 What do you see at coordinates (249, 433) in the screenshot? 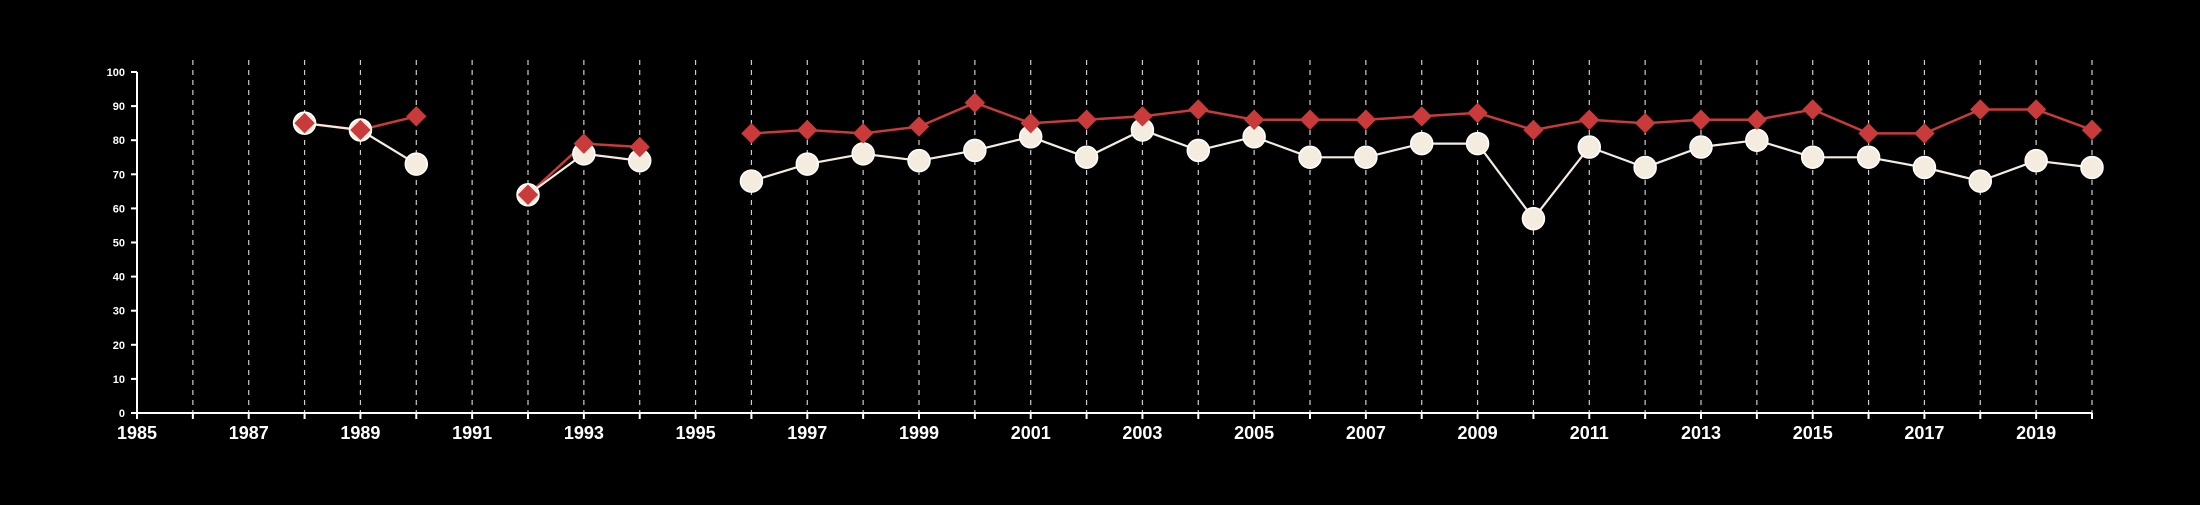
I see `x-tick-label-1987: 1987` at bounding box center [249, 433].